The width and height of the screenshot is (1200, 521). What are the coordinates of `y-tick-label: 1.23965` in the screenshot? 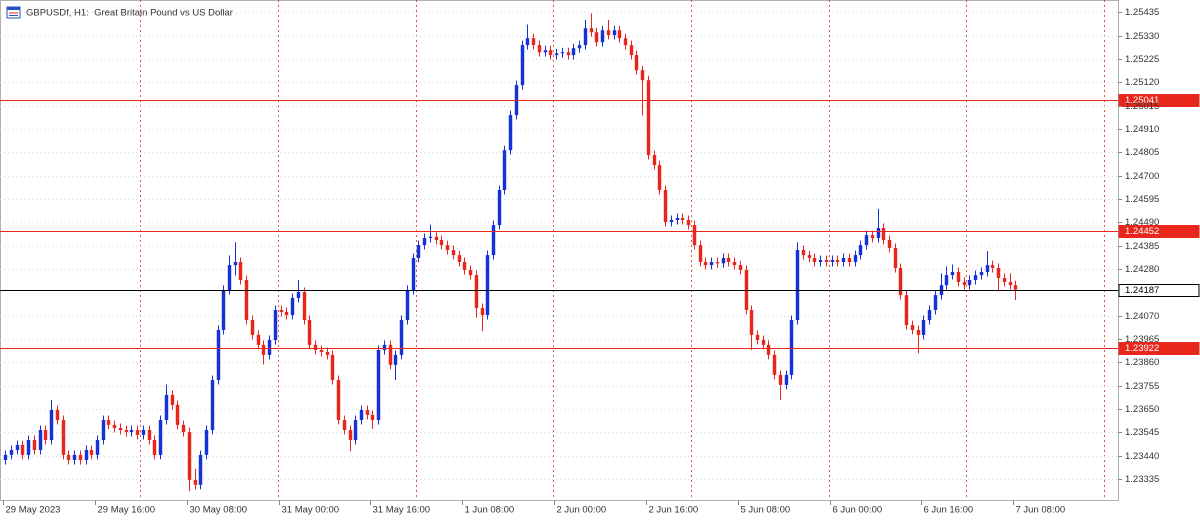 It's located at (1142, 339).